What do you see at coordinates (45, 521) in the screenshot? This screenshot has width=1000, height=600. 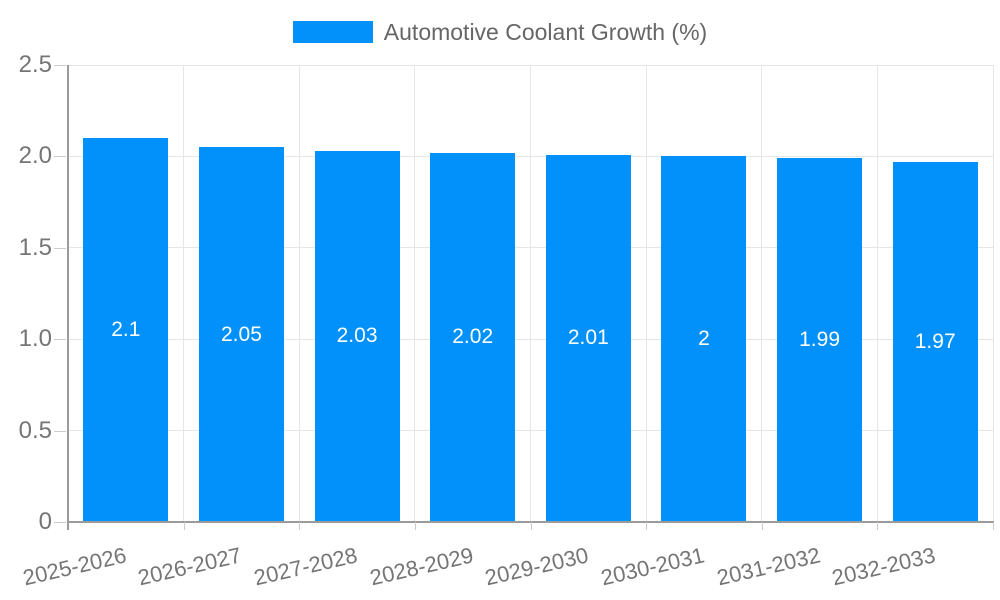 I see `y-tick-label: 0` at bounding box center [45, 521].